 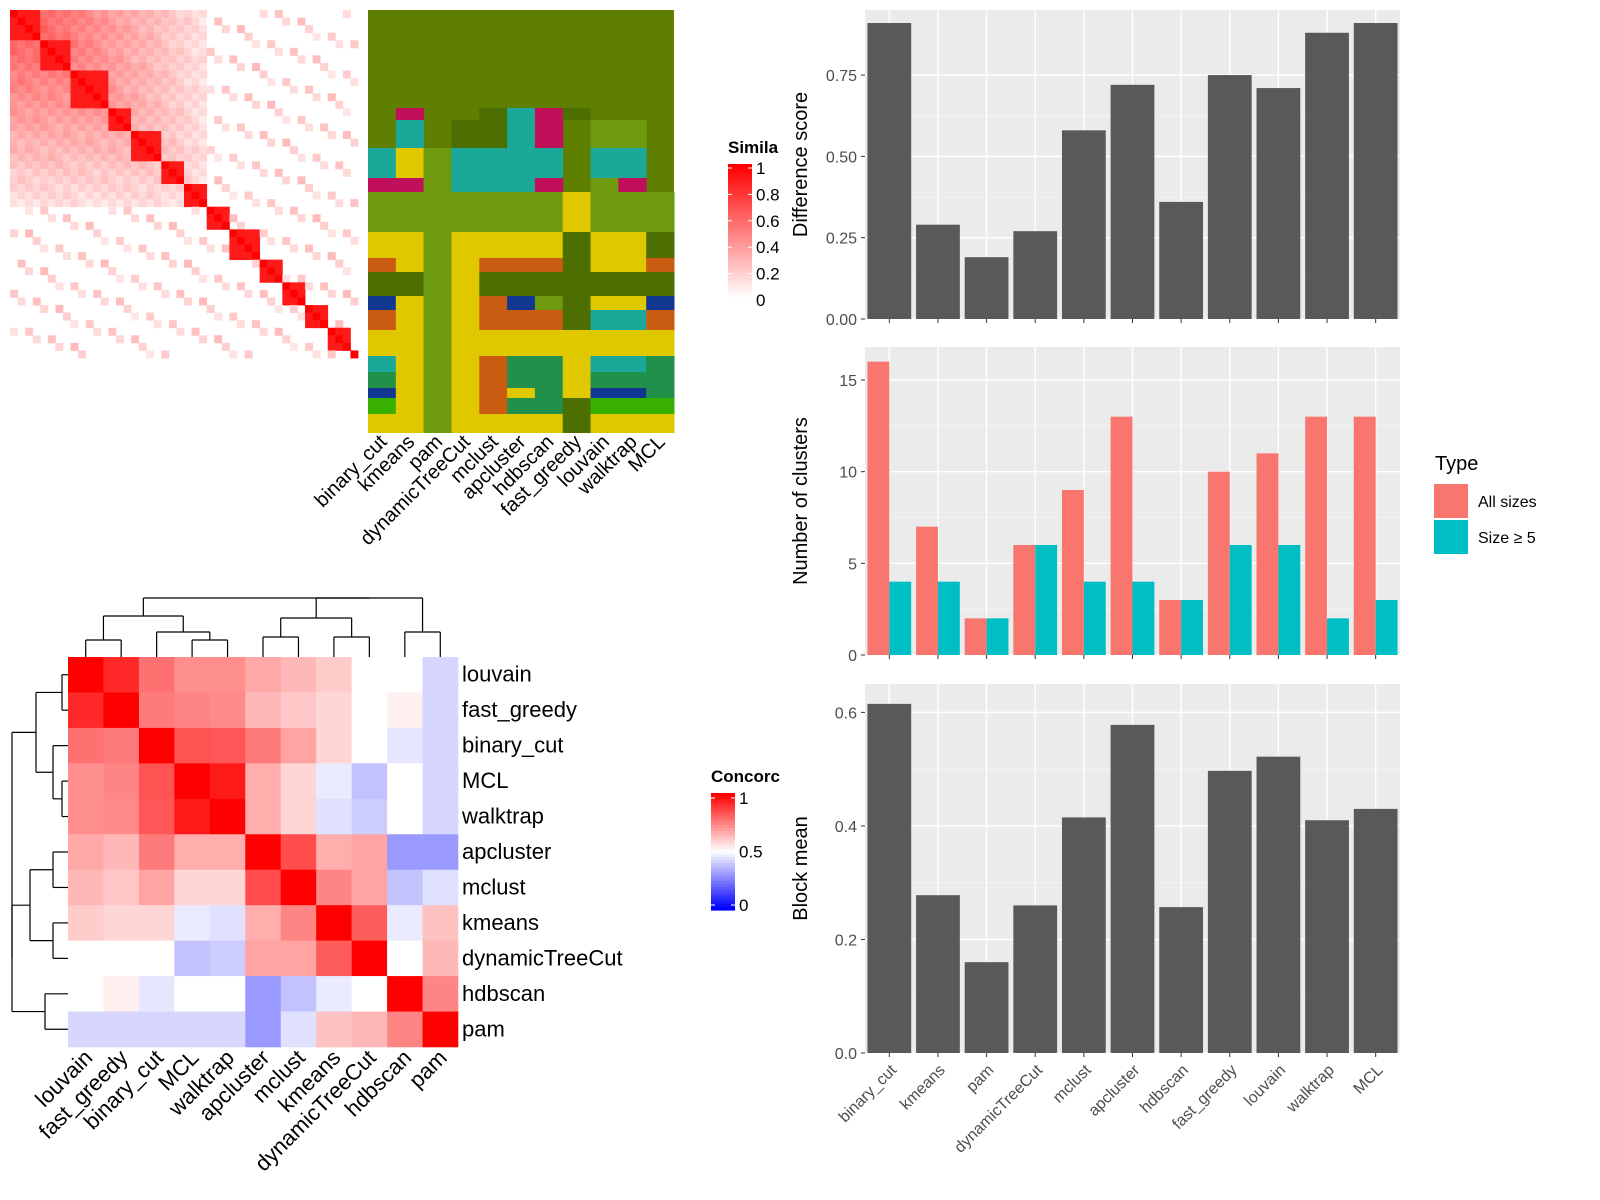 I want to click on y-tick-label: 0.2, so click(x=846, y=940).